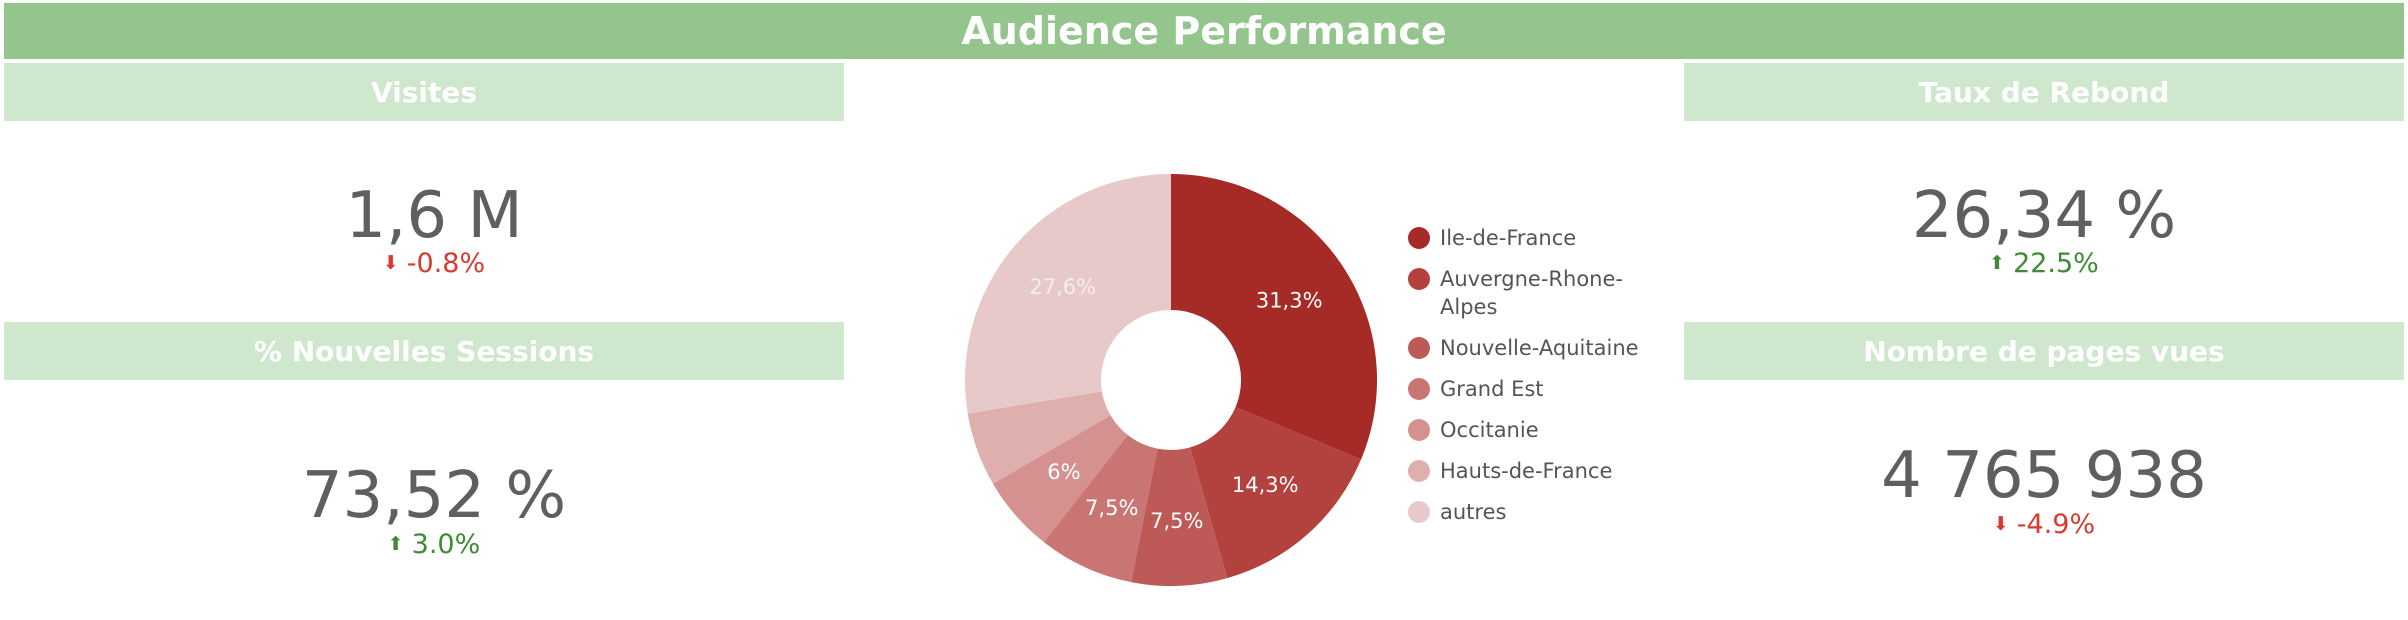 The width and height of the screenshot is (2408, 620). Describe the element at coordinates (1039, 437) in the screenshot. I see `slice-hauts-de-france` at that location.